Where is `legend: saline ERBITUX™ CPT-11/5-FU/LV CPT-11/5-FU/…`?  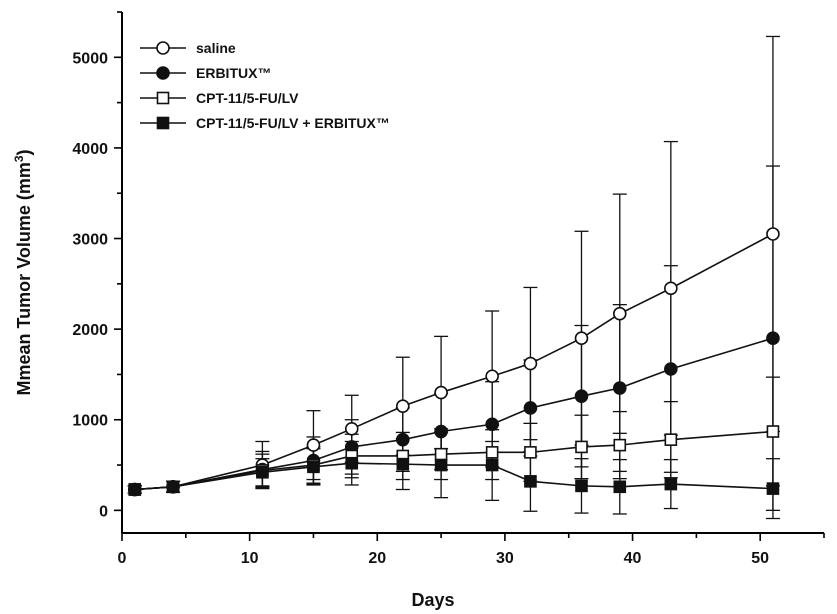
legend: saline ERBITUX™ CPT-11/5-FU/LV CPT-11/5-FU/… is located at coordinates (265, 85).